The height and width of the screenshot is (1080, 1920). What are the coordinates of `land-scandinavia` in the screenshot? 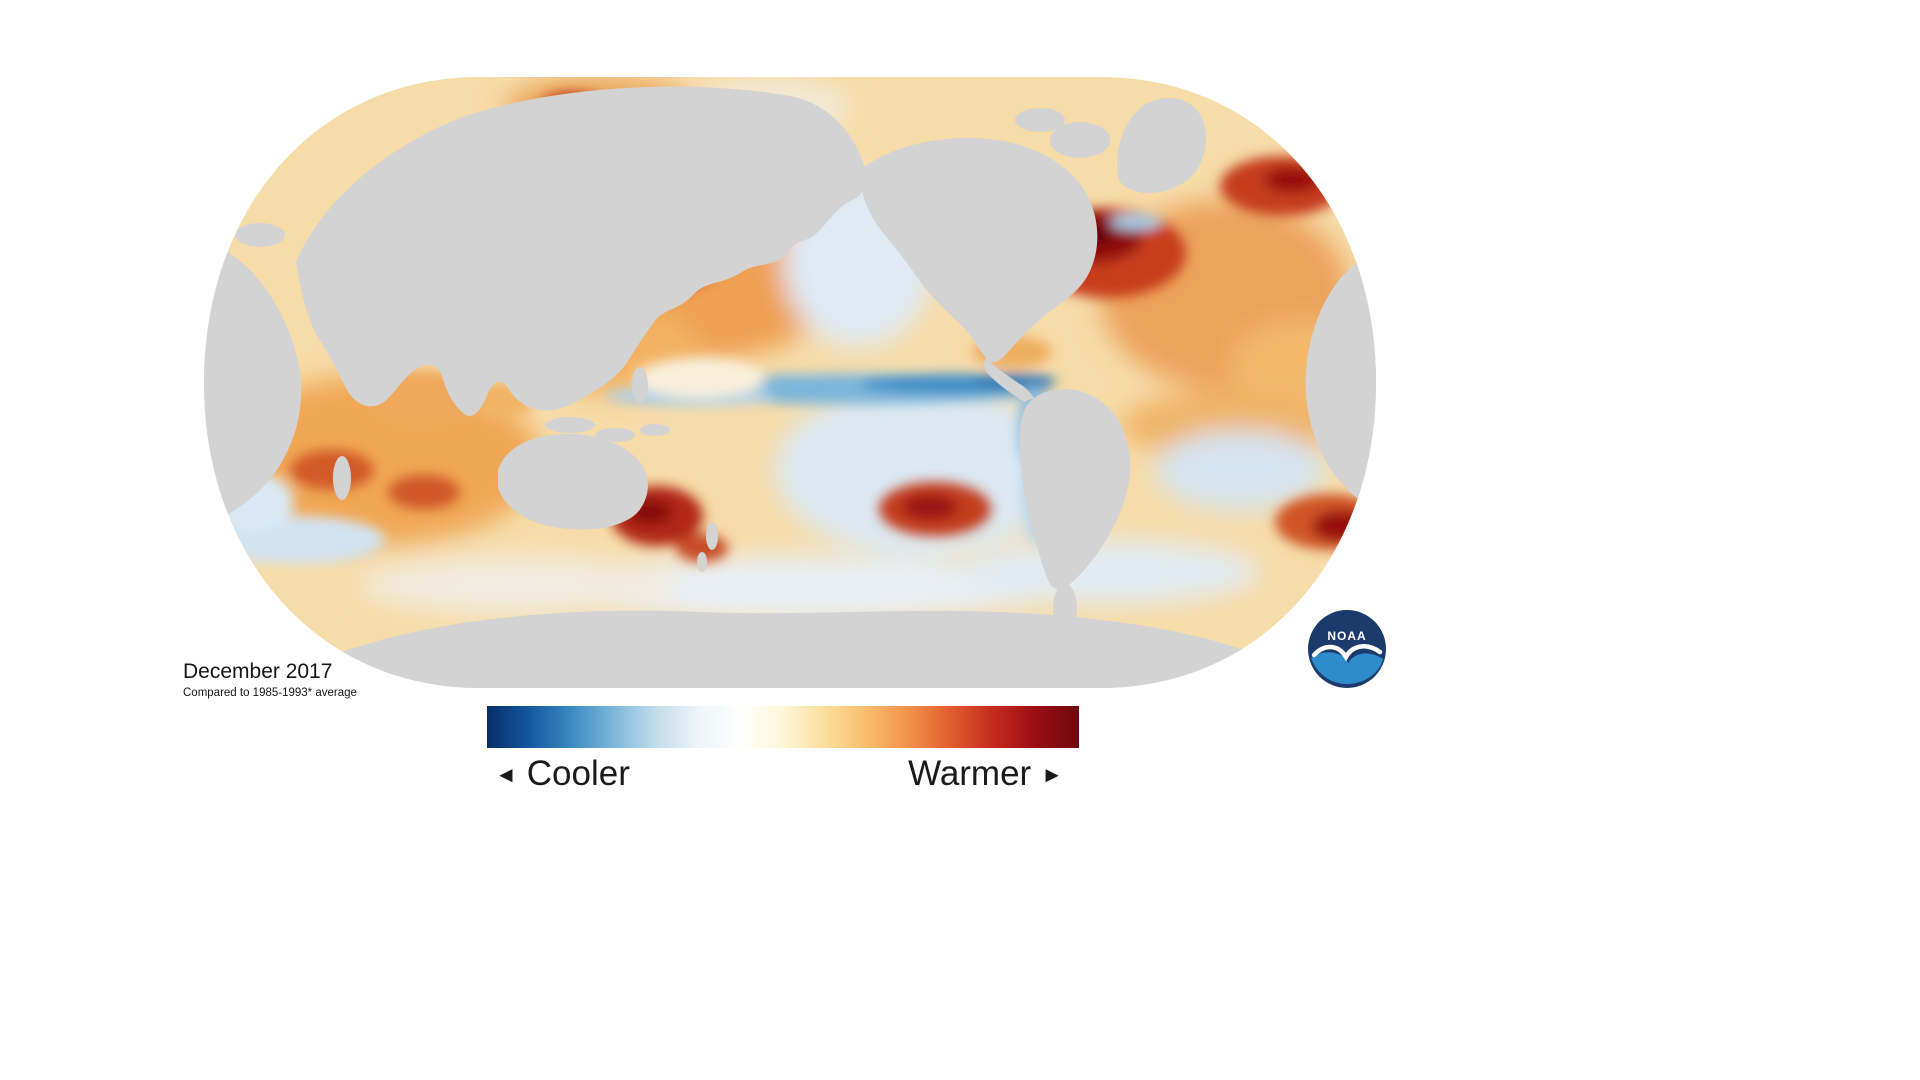 It's located at (260, 235).